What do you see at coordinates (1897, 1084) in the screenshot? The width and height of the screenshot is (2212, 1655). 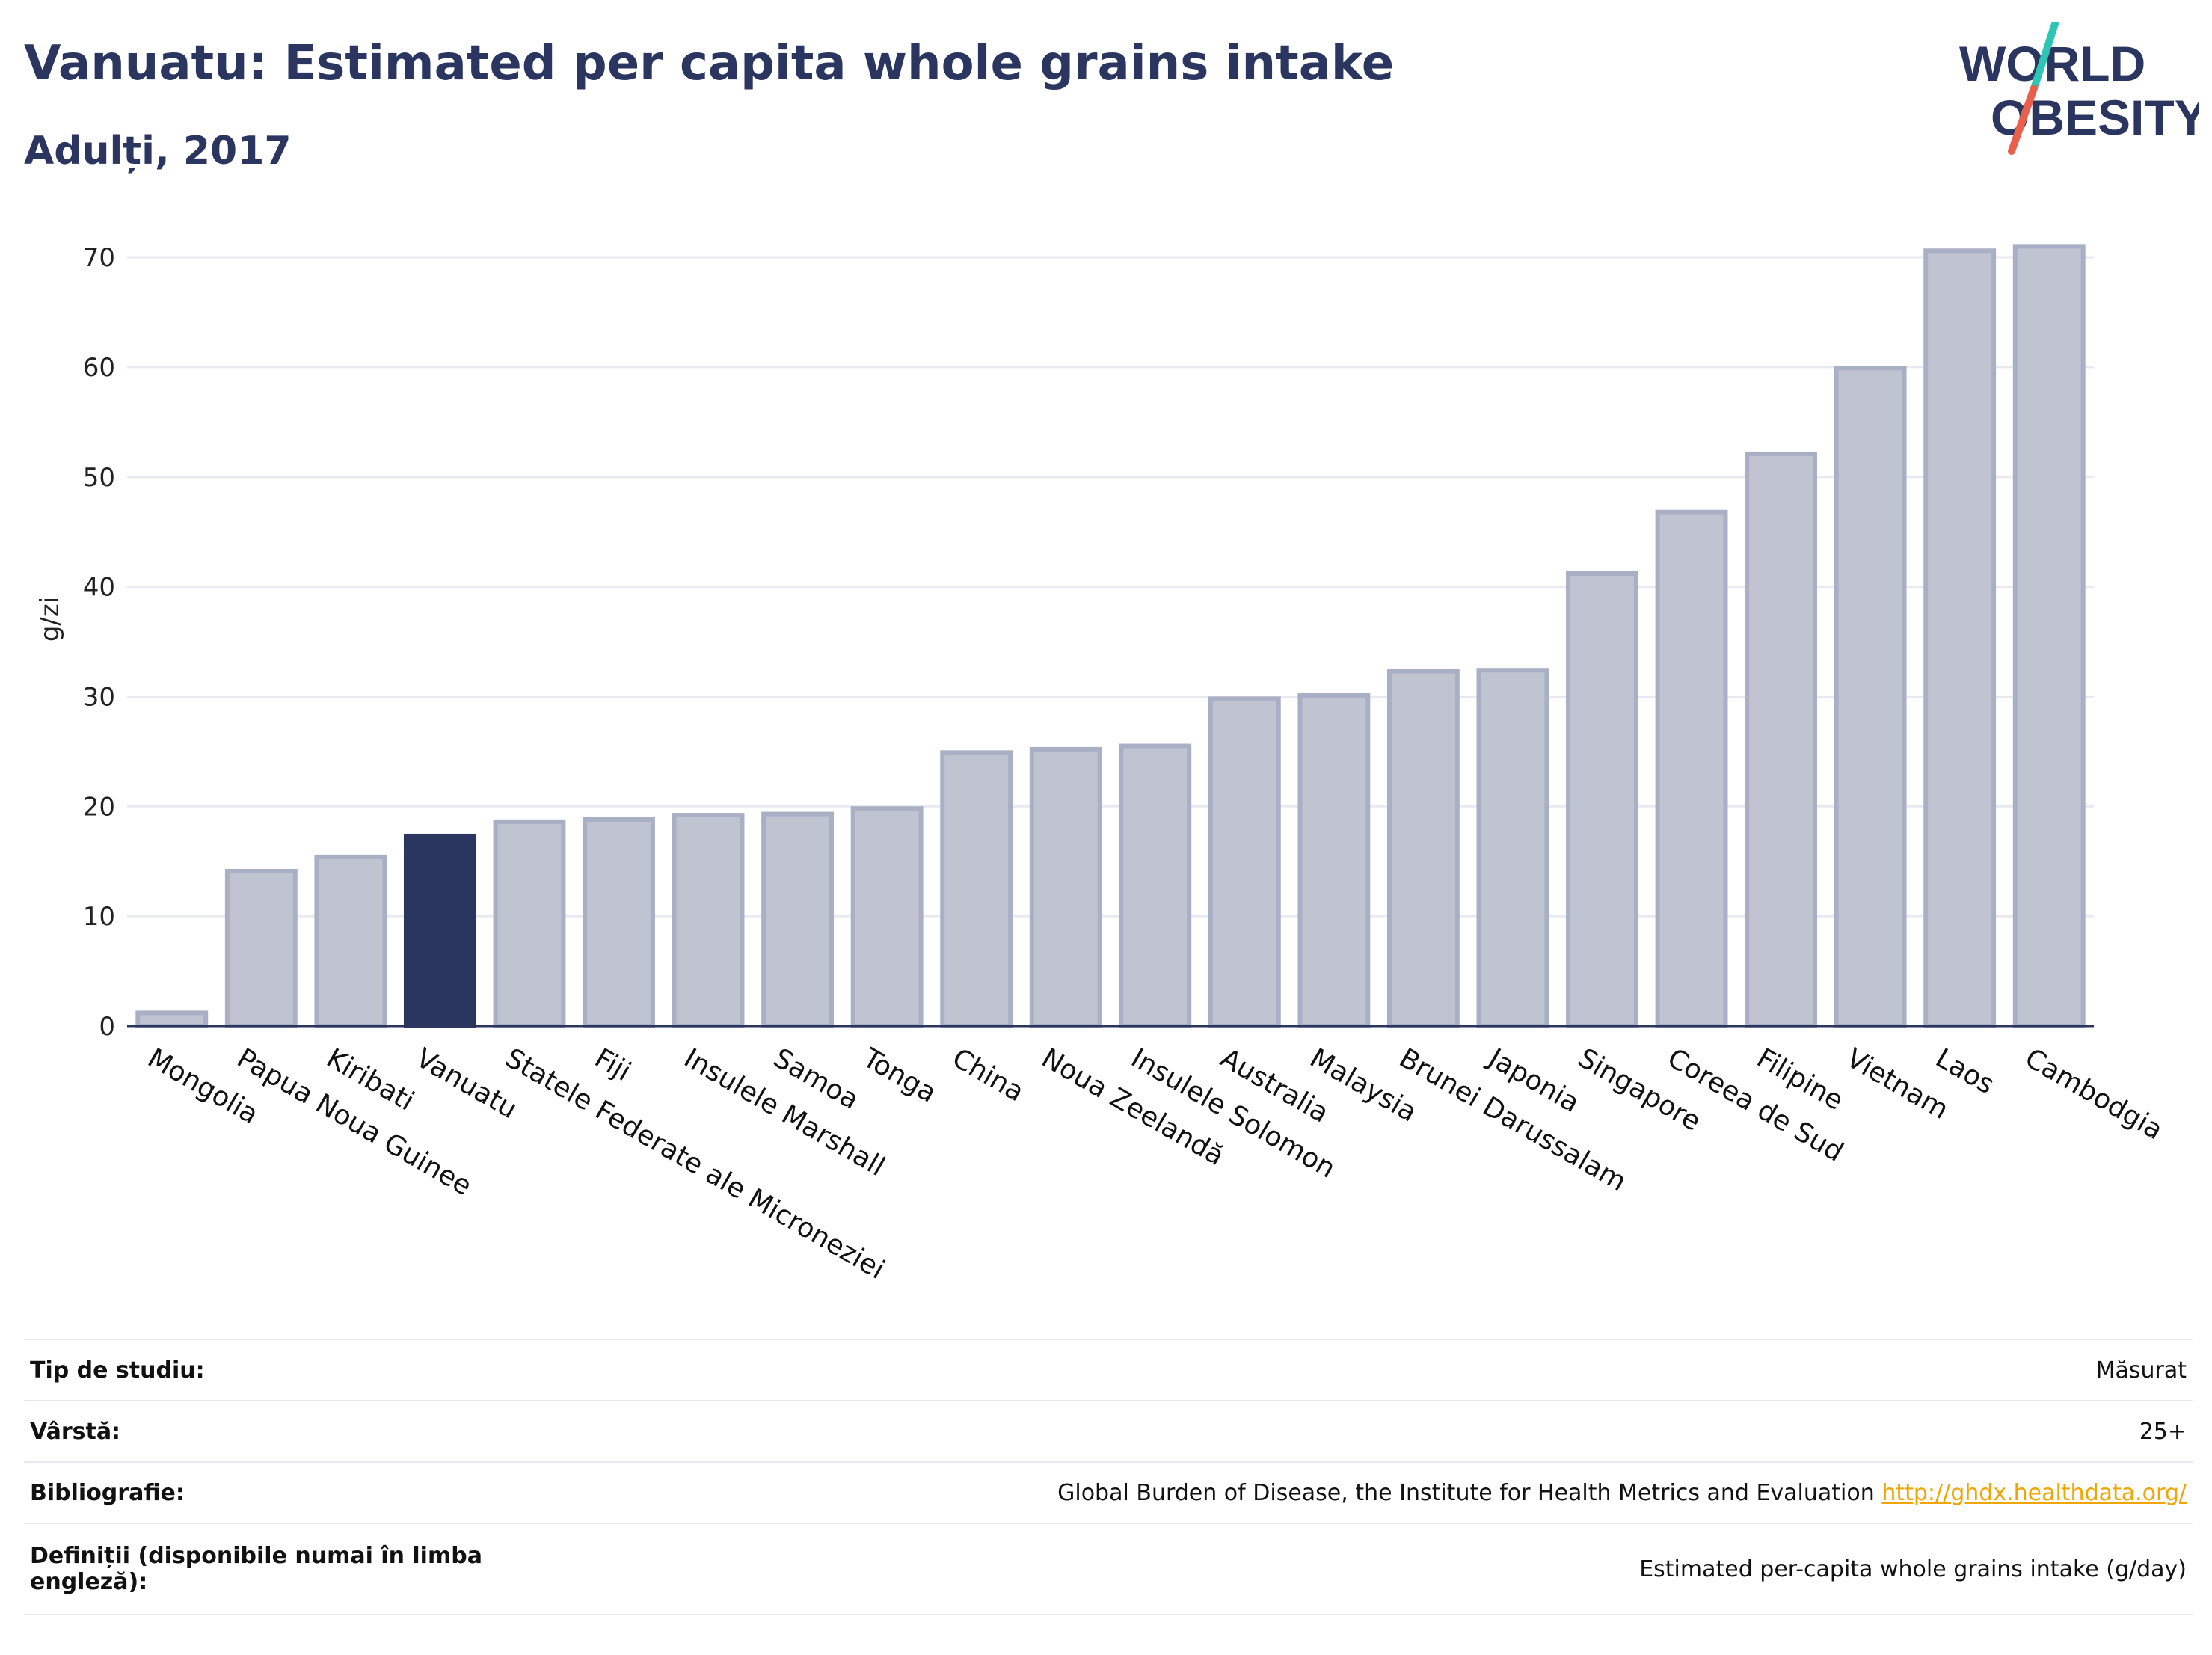 I see `x-tick-label: Vietnam` at bounding box center [1897, 1084].